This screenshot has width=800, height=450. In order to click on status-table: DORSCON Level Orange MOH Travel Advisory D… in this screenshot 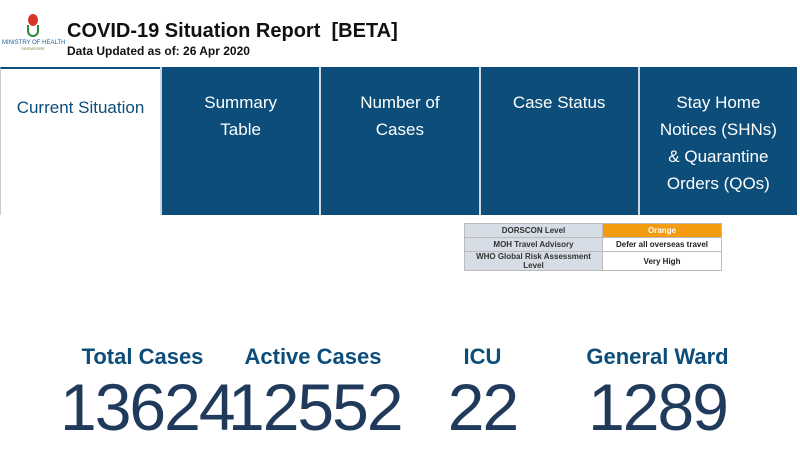, I will do `click(593, 247)`.